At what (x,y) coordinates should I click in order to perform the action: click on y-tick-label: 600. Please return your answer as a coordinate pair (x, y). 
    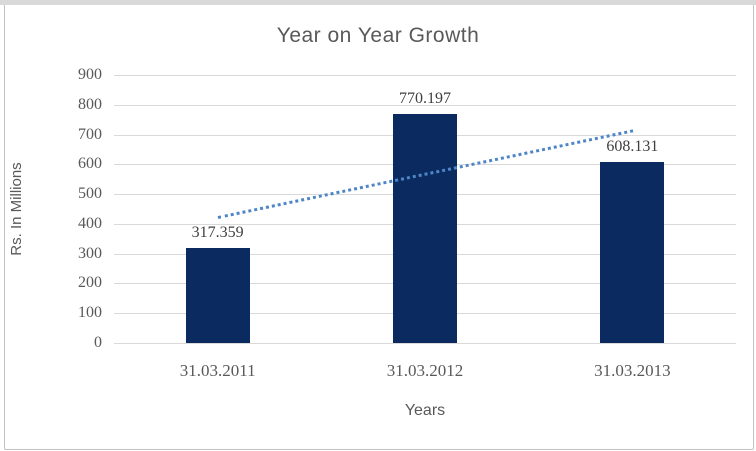
    Looking at the image, I should click on (90, 164).